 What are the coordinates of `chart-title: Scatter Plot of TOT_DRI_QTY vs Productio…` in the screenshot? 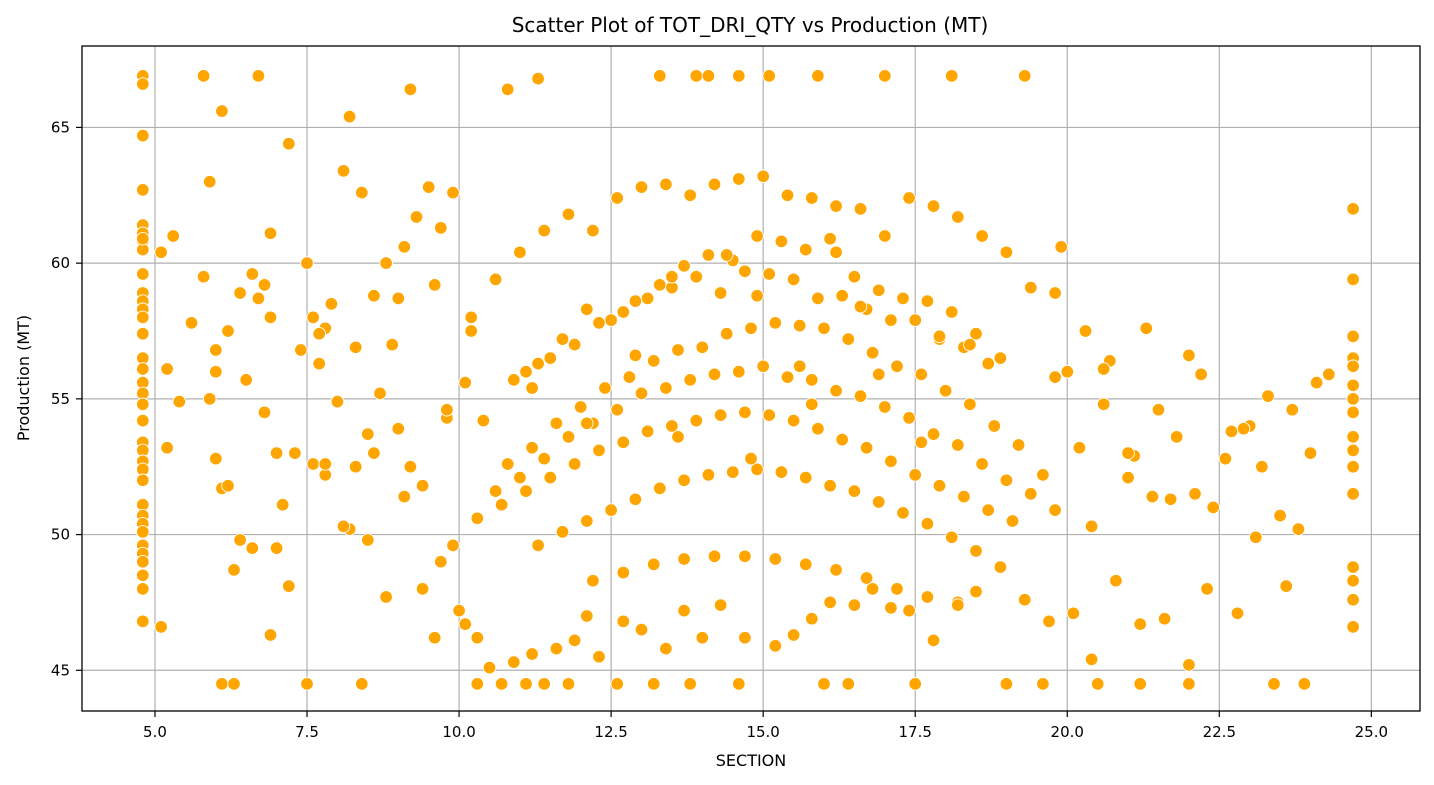 It's located at (750, 25).